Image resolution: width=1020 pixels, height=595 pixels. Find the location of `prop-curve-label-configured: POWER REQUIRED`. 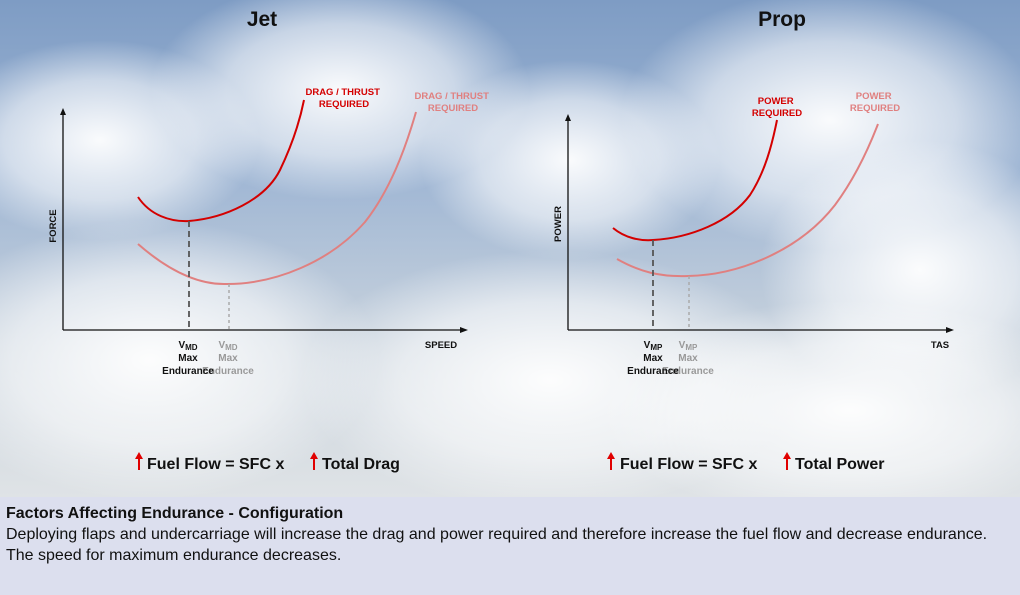

prop-curve-label-configured: POWER REQUIRED is located at coordinates (875, 102).